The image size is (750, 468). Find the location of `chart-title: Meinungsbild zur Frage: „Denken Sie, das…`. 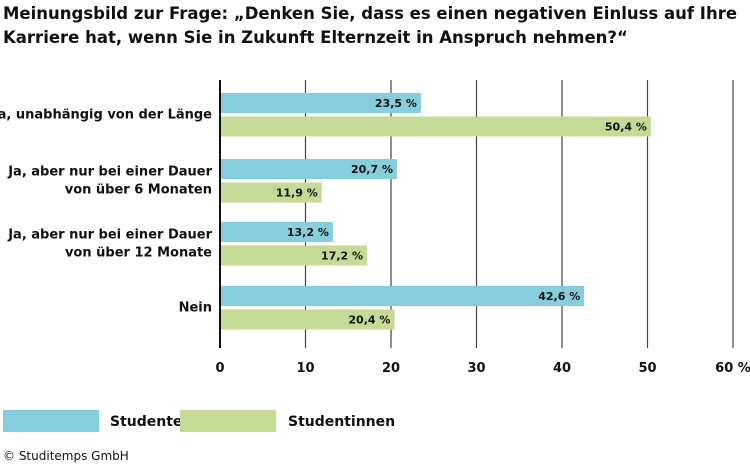

chart-title: Meinungsbild zur Frage: „Denken Sie, das… is located at coordinates (370, 25).